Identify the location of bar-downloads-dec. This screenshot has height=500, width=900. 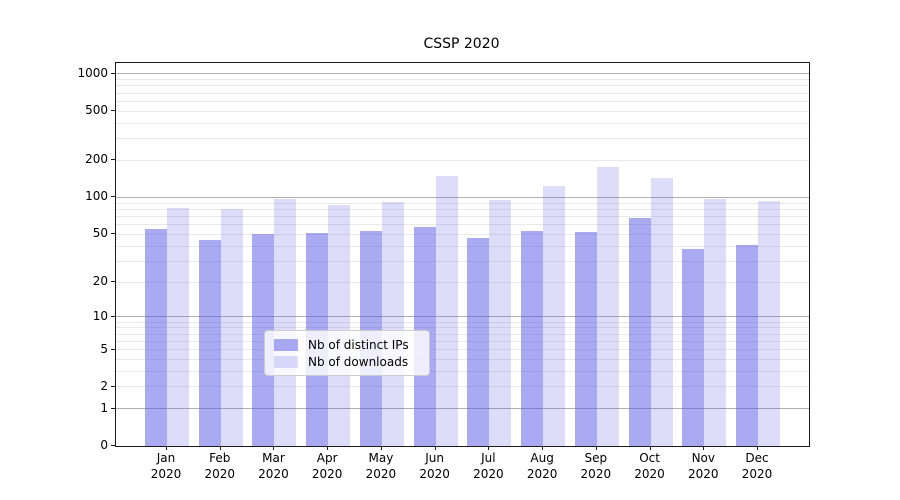
(769, 323).